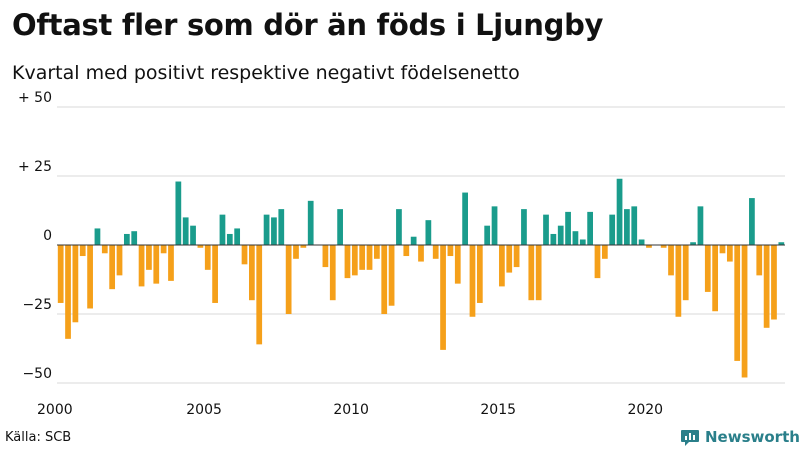  I want to click on y-tick-label: + 50, so click(35, 98).